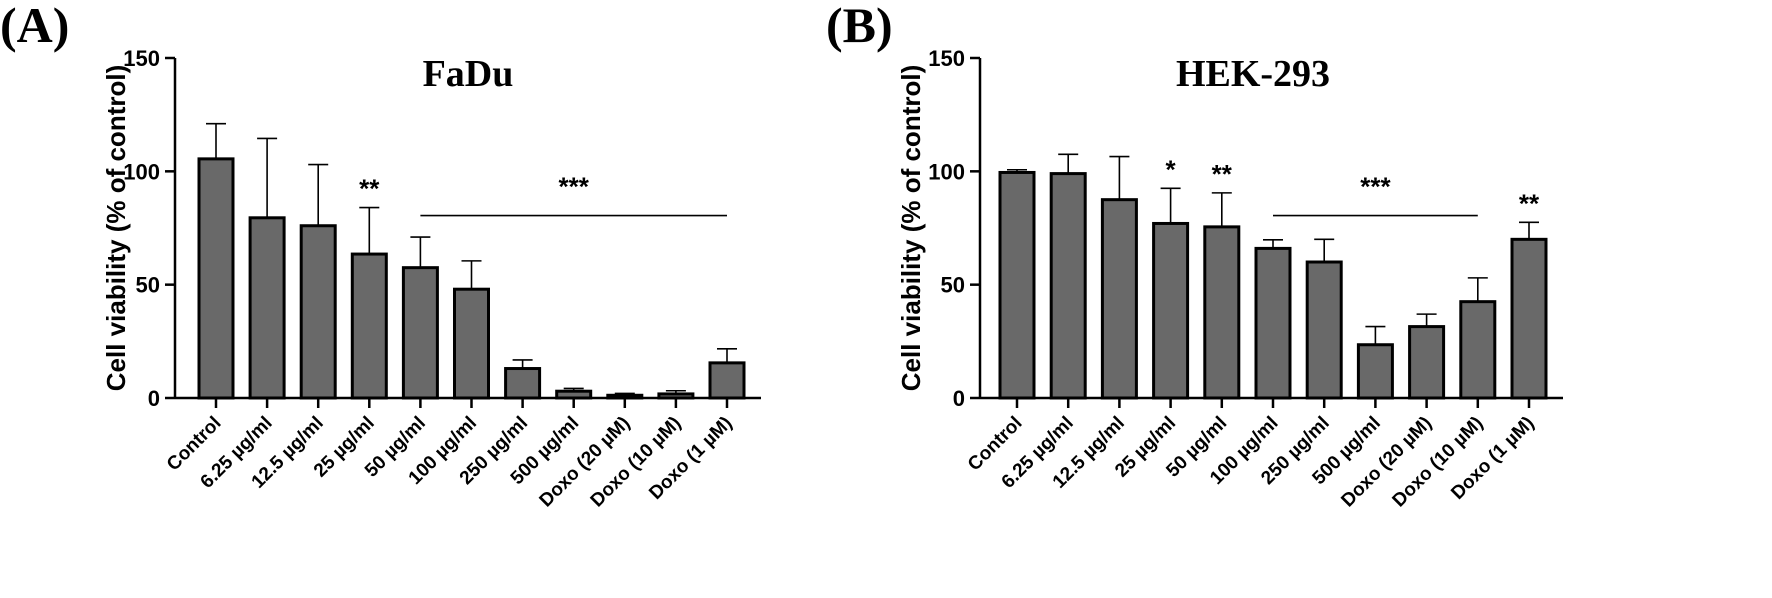 Image resolution: width=1772 pixels, height=598 pixels. Describe the element at coordinates (1171, 169) in the screenshot. I see `significance-label: *` at that location.